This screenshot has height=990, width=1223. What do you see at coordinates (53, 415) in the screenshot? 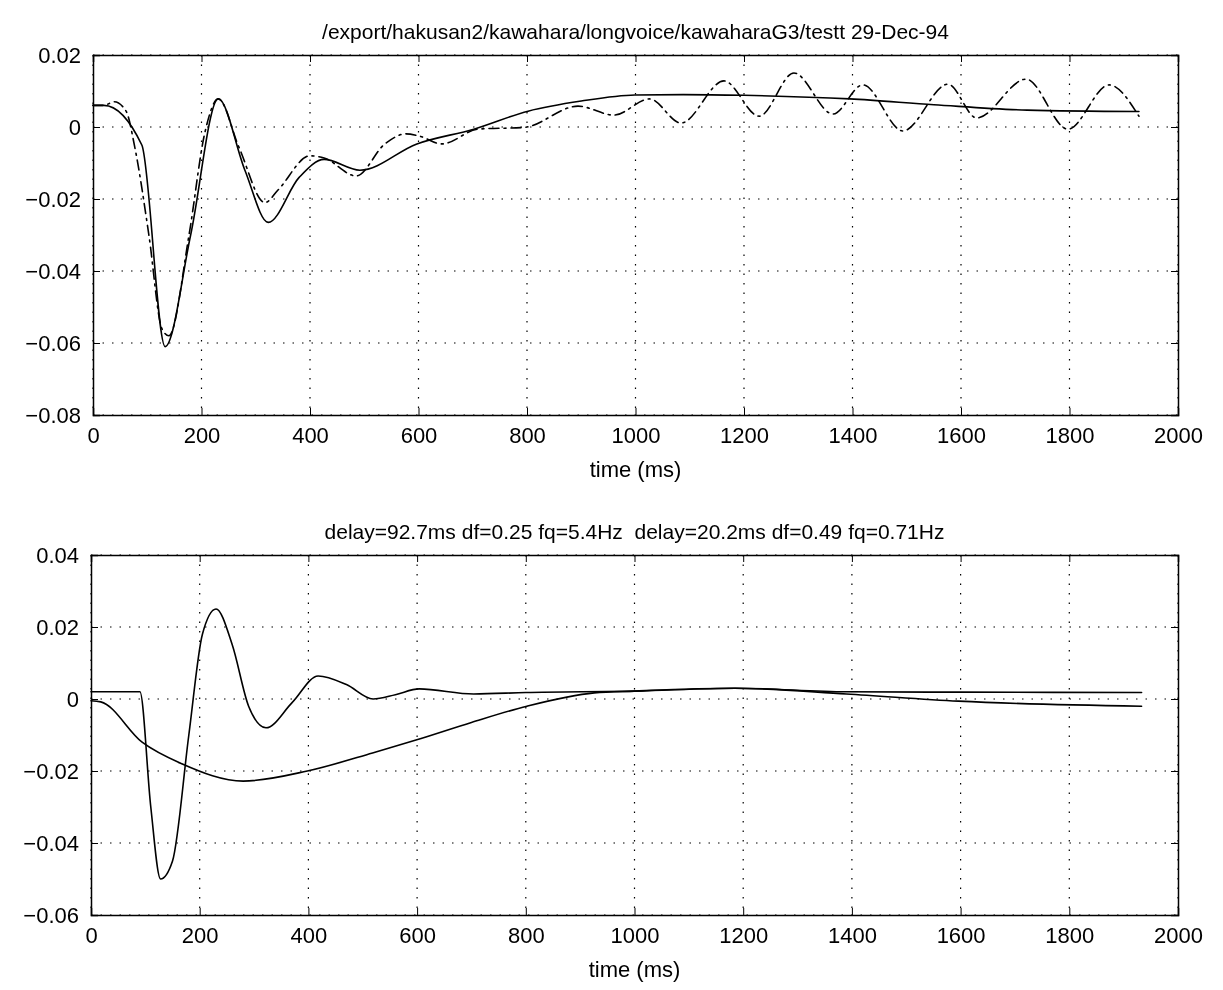
I see `y-tick-label: −0.08` at bounding box center [53, 415].